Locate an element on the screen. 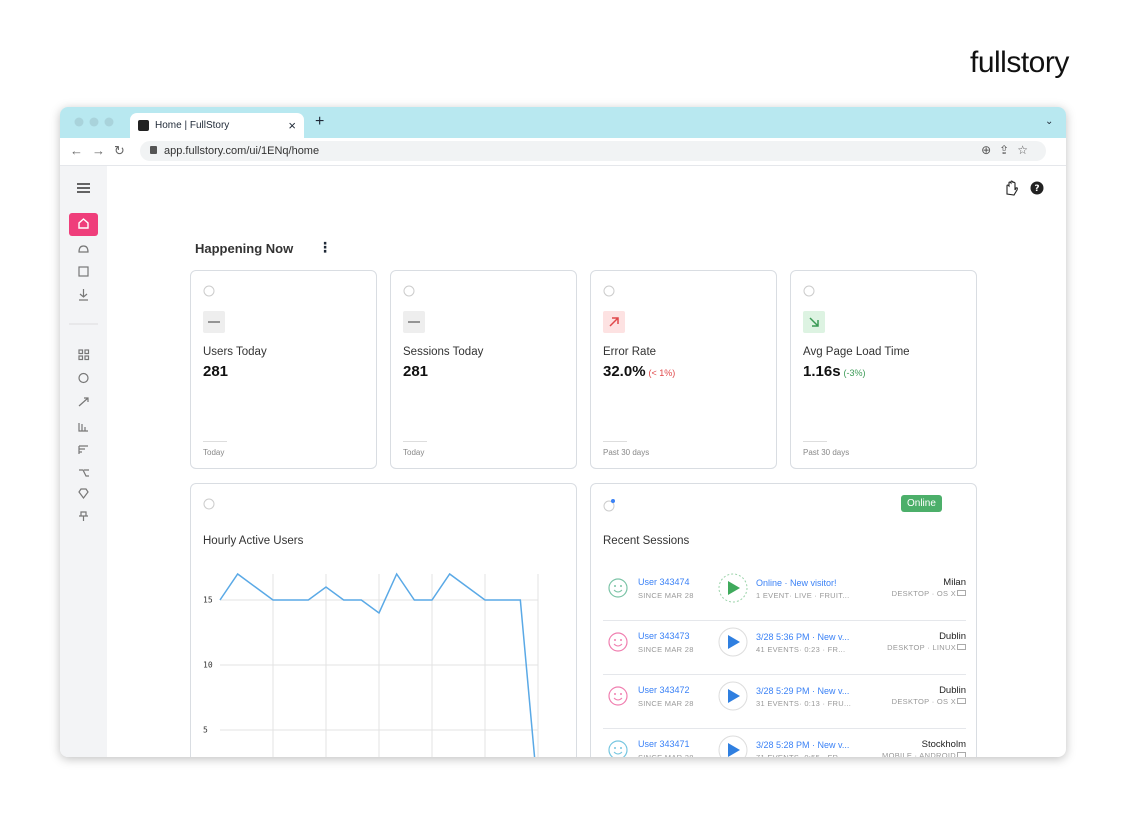 This screenshot has height=823, width=1125. metric-label: Error Rate is located at coordinates (630, 352).